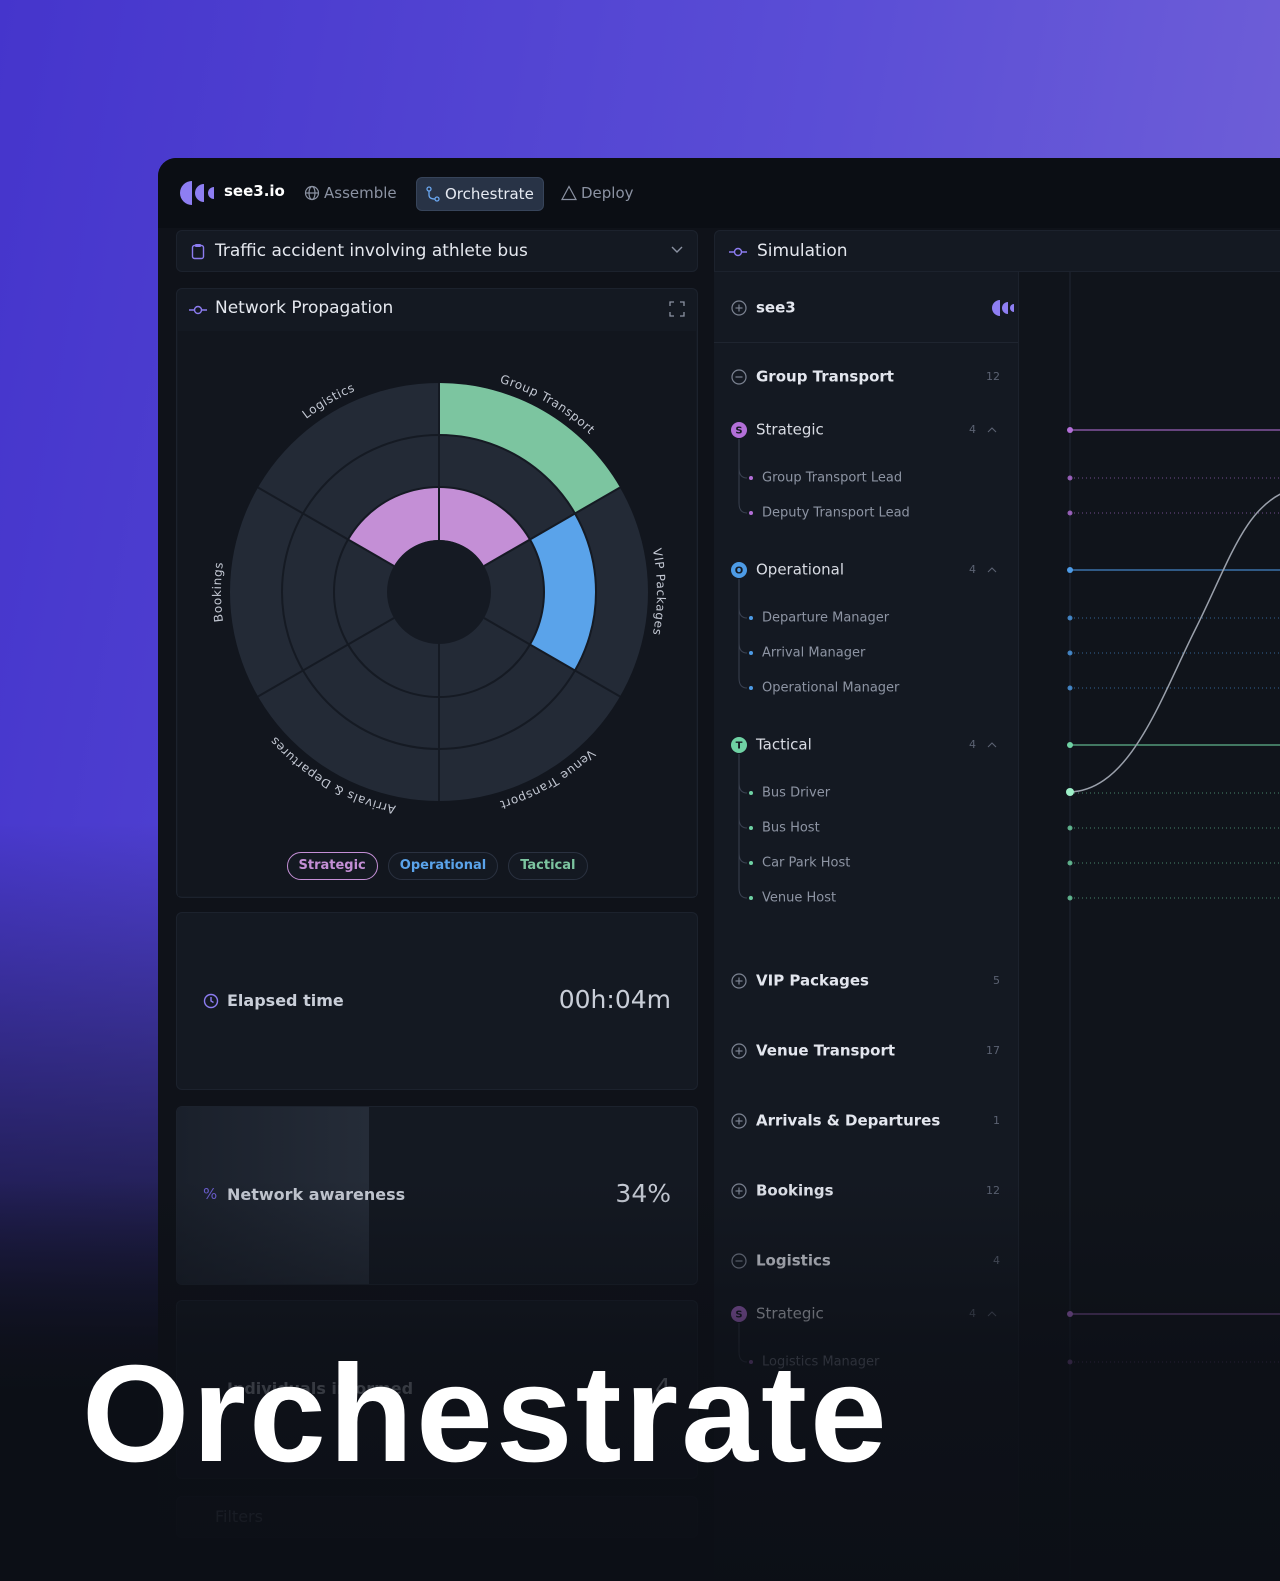 The image size is (1280, 1581). I want to click on legend-pill: Operational, so click(443, 866).